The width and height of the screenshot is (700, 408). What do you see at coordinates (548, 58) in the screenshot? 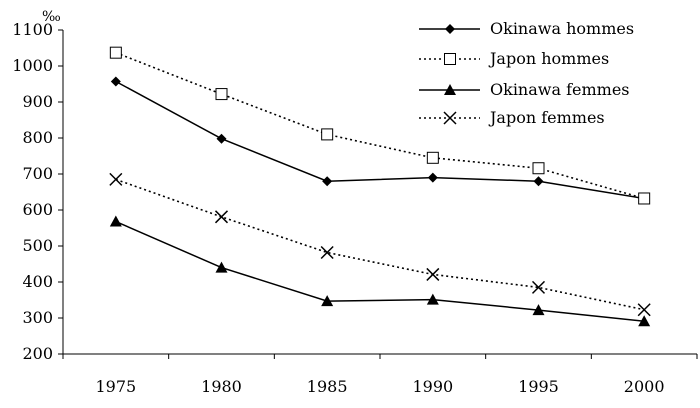
I see `legend-label: Japon hommes` at bounding box center [548, 58].